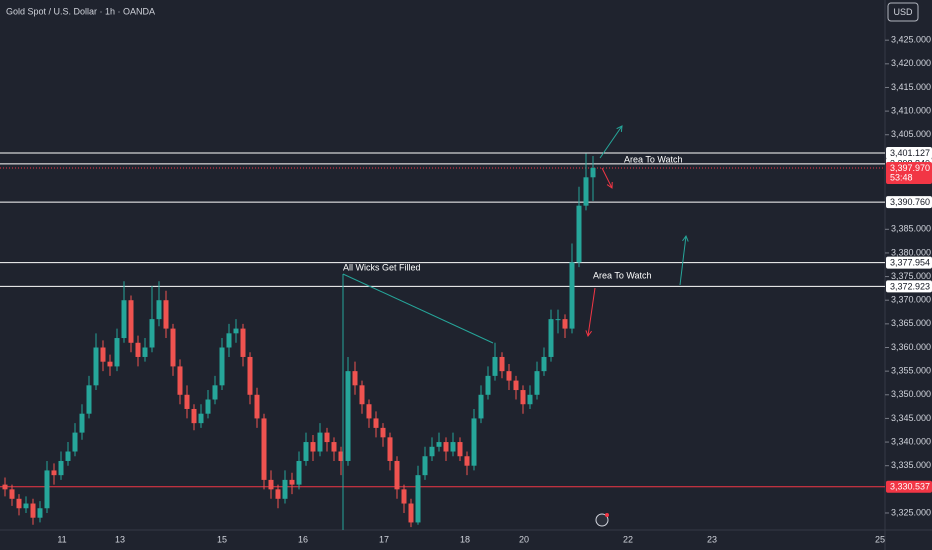 The width and height of the screenshot is (932, 550). I want to click on flash-icon, so click(602, 520).